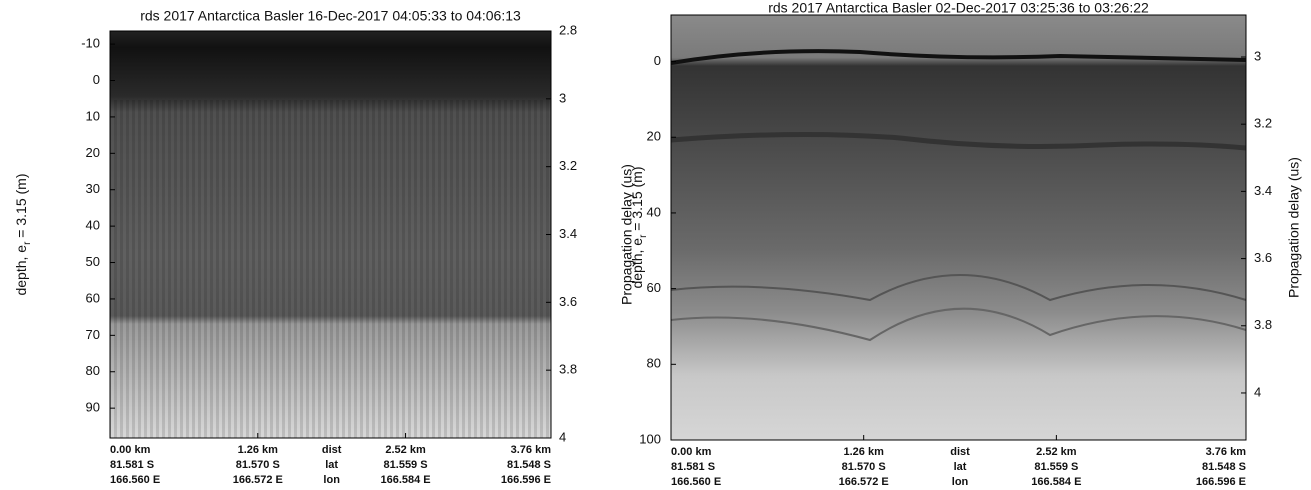 The width and height of the screenshot is (1311, 490). What do you see at coordinates (93, 188) in the screenshot?
I see `y-tick-label: 30` at bounding box center [93, 188].